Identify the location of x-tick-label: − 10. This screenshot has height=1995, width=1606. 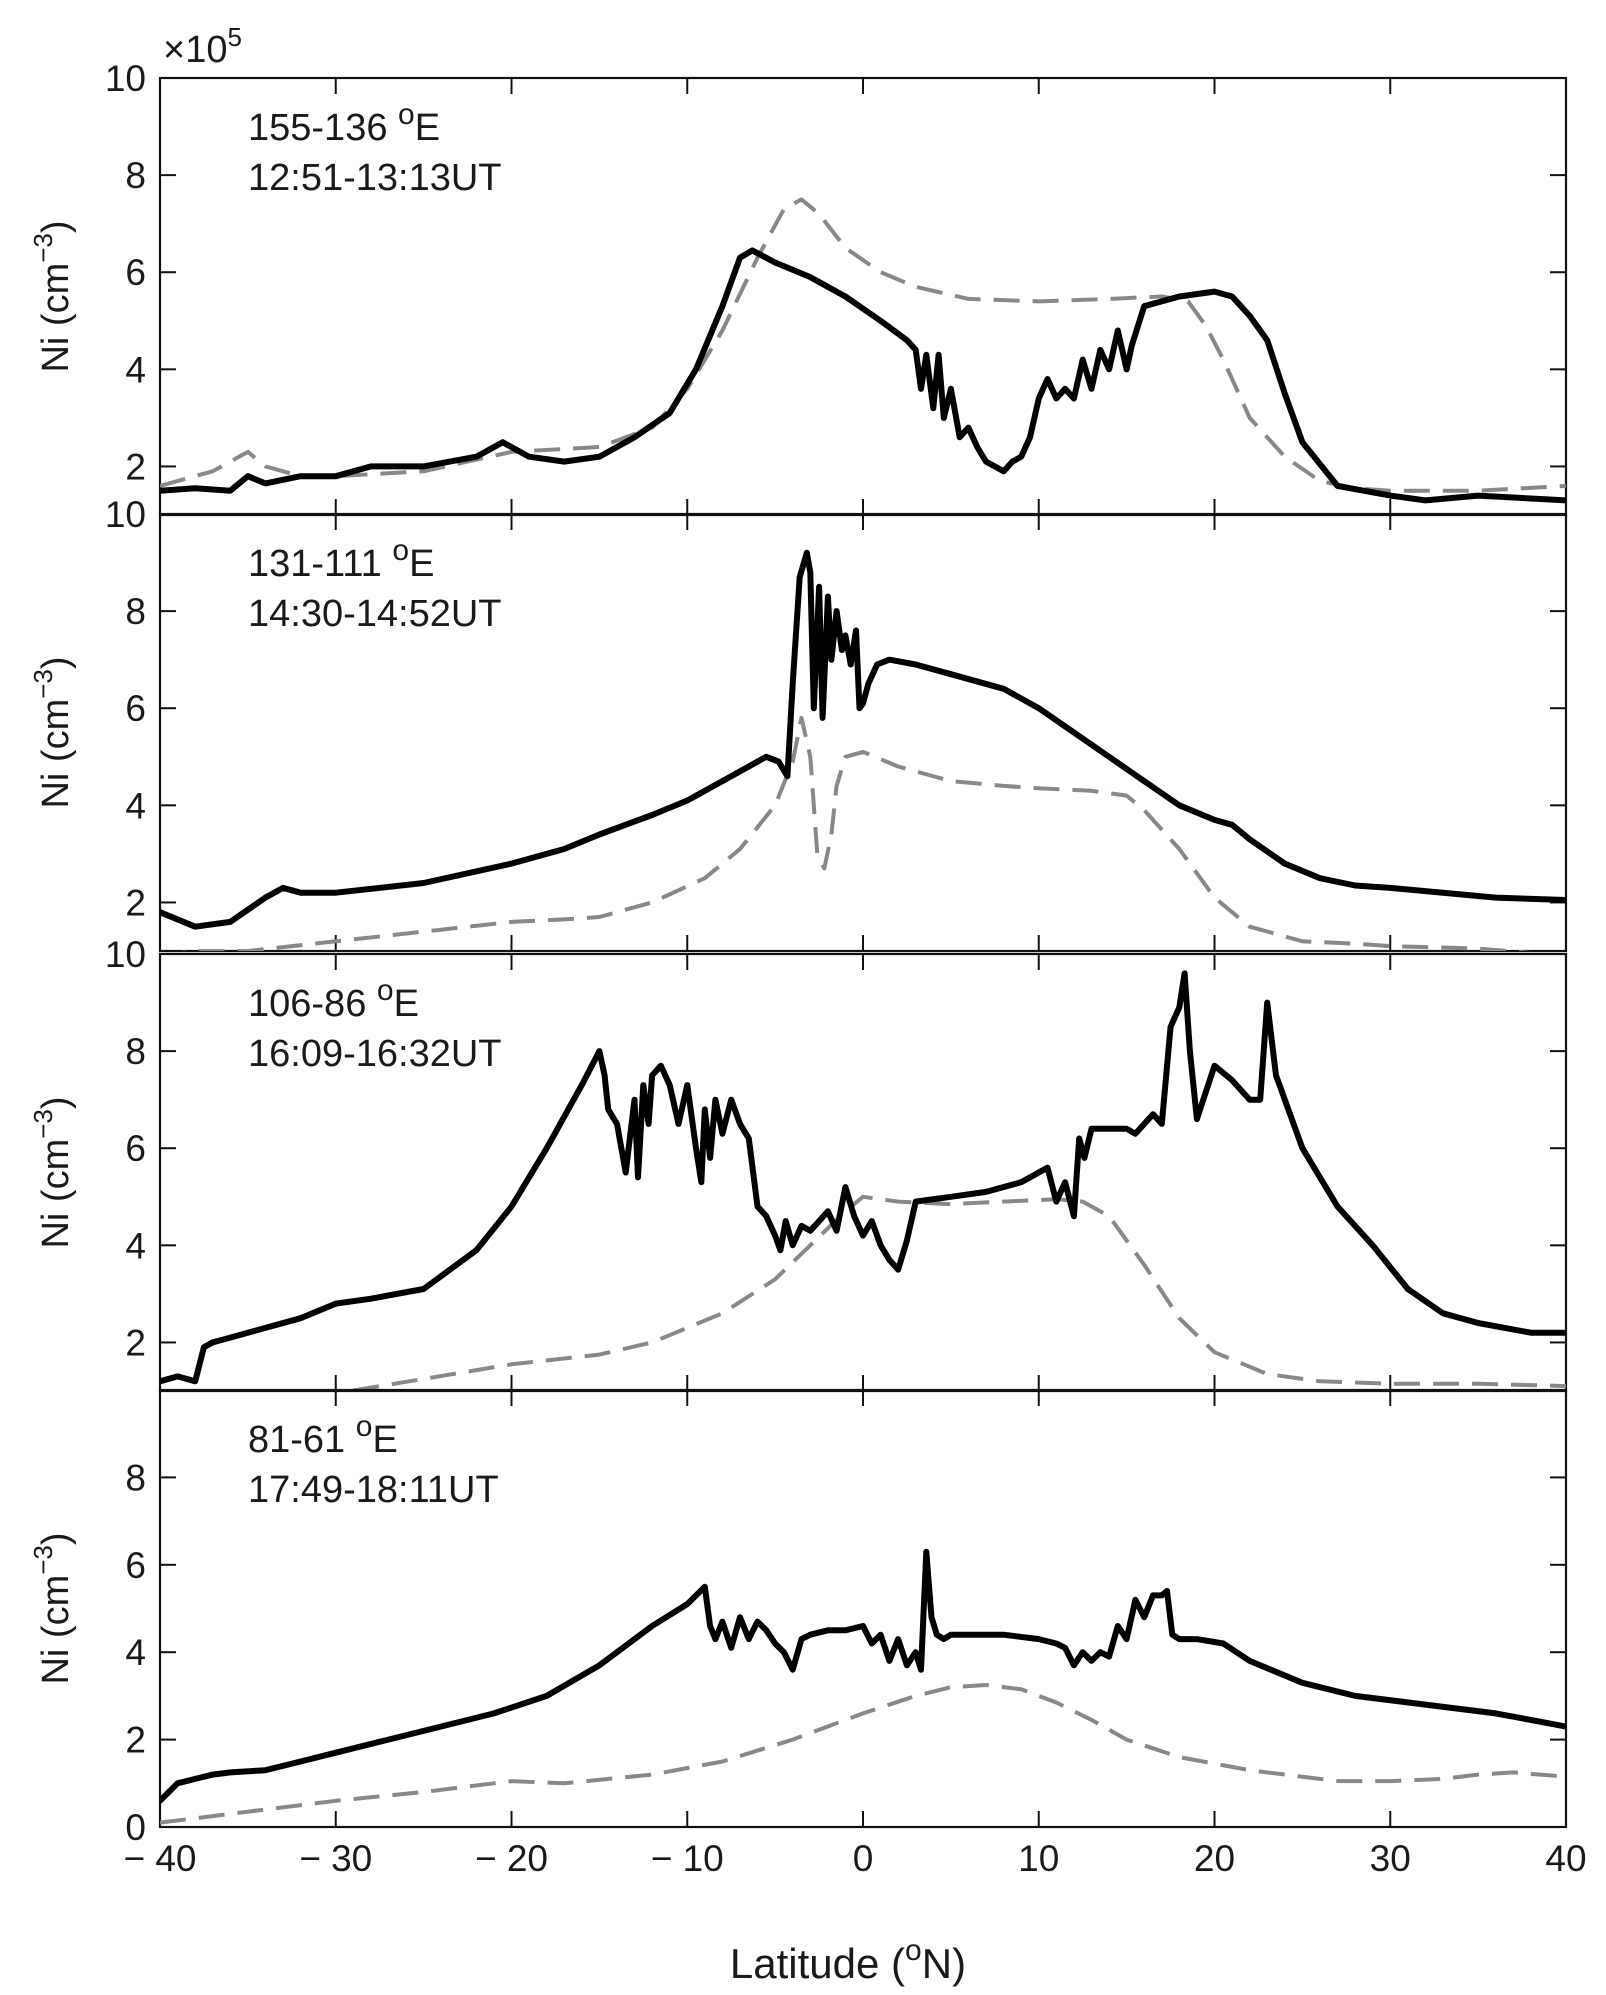
(687, 1858).